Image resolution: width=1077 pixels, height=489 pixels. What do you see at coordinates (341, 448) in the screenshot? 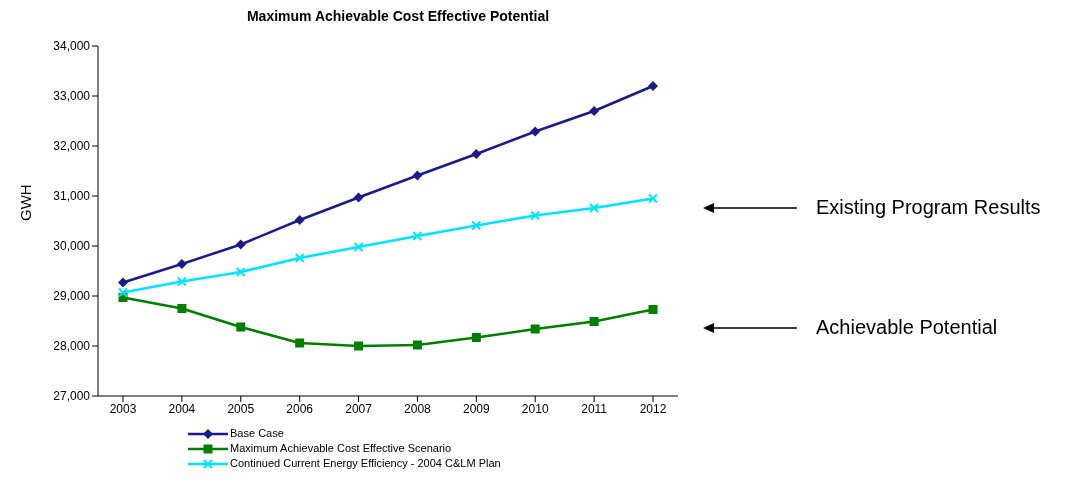
I see `legend-label: Maximum Achievable Cost Effective Scenario` at bounding box center [341, 448].